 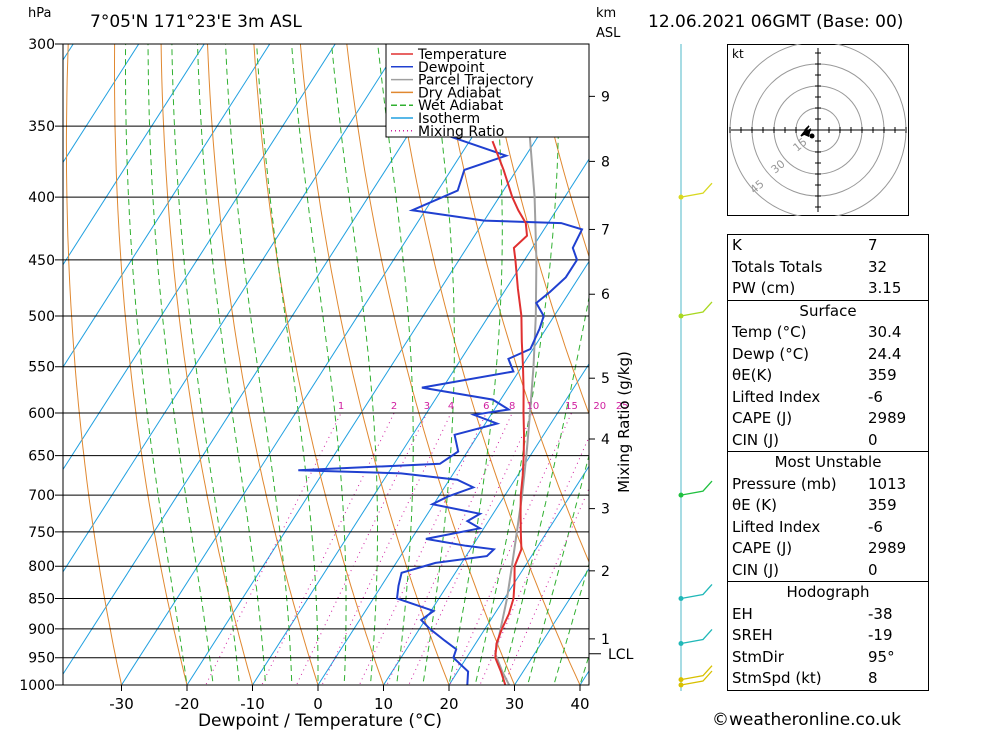 What do you see at coordinates (41, 414) in the screenshot?
I see `pressure-label: 600` at bounding box center [41, 414].